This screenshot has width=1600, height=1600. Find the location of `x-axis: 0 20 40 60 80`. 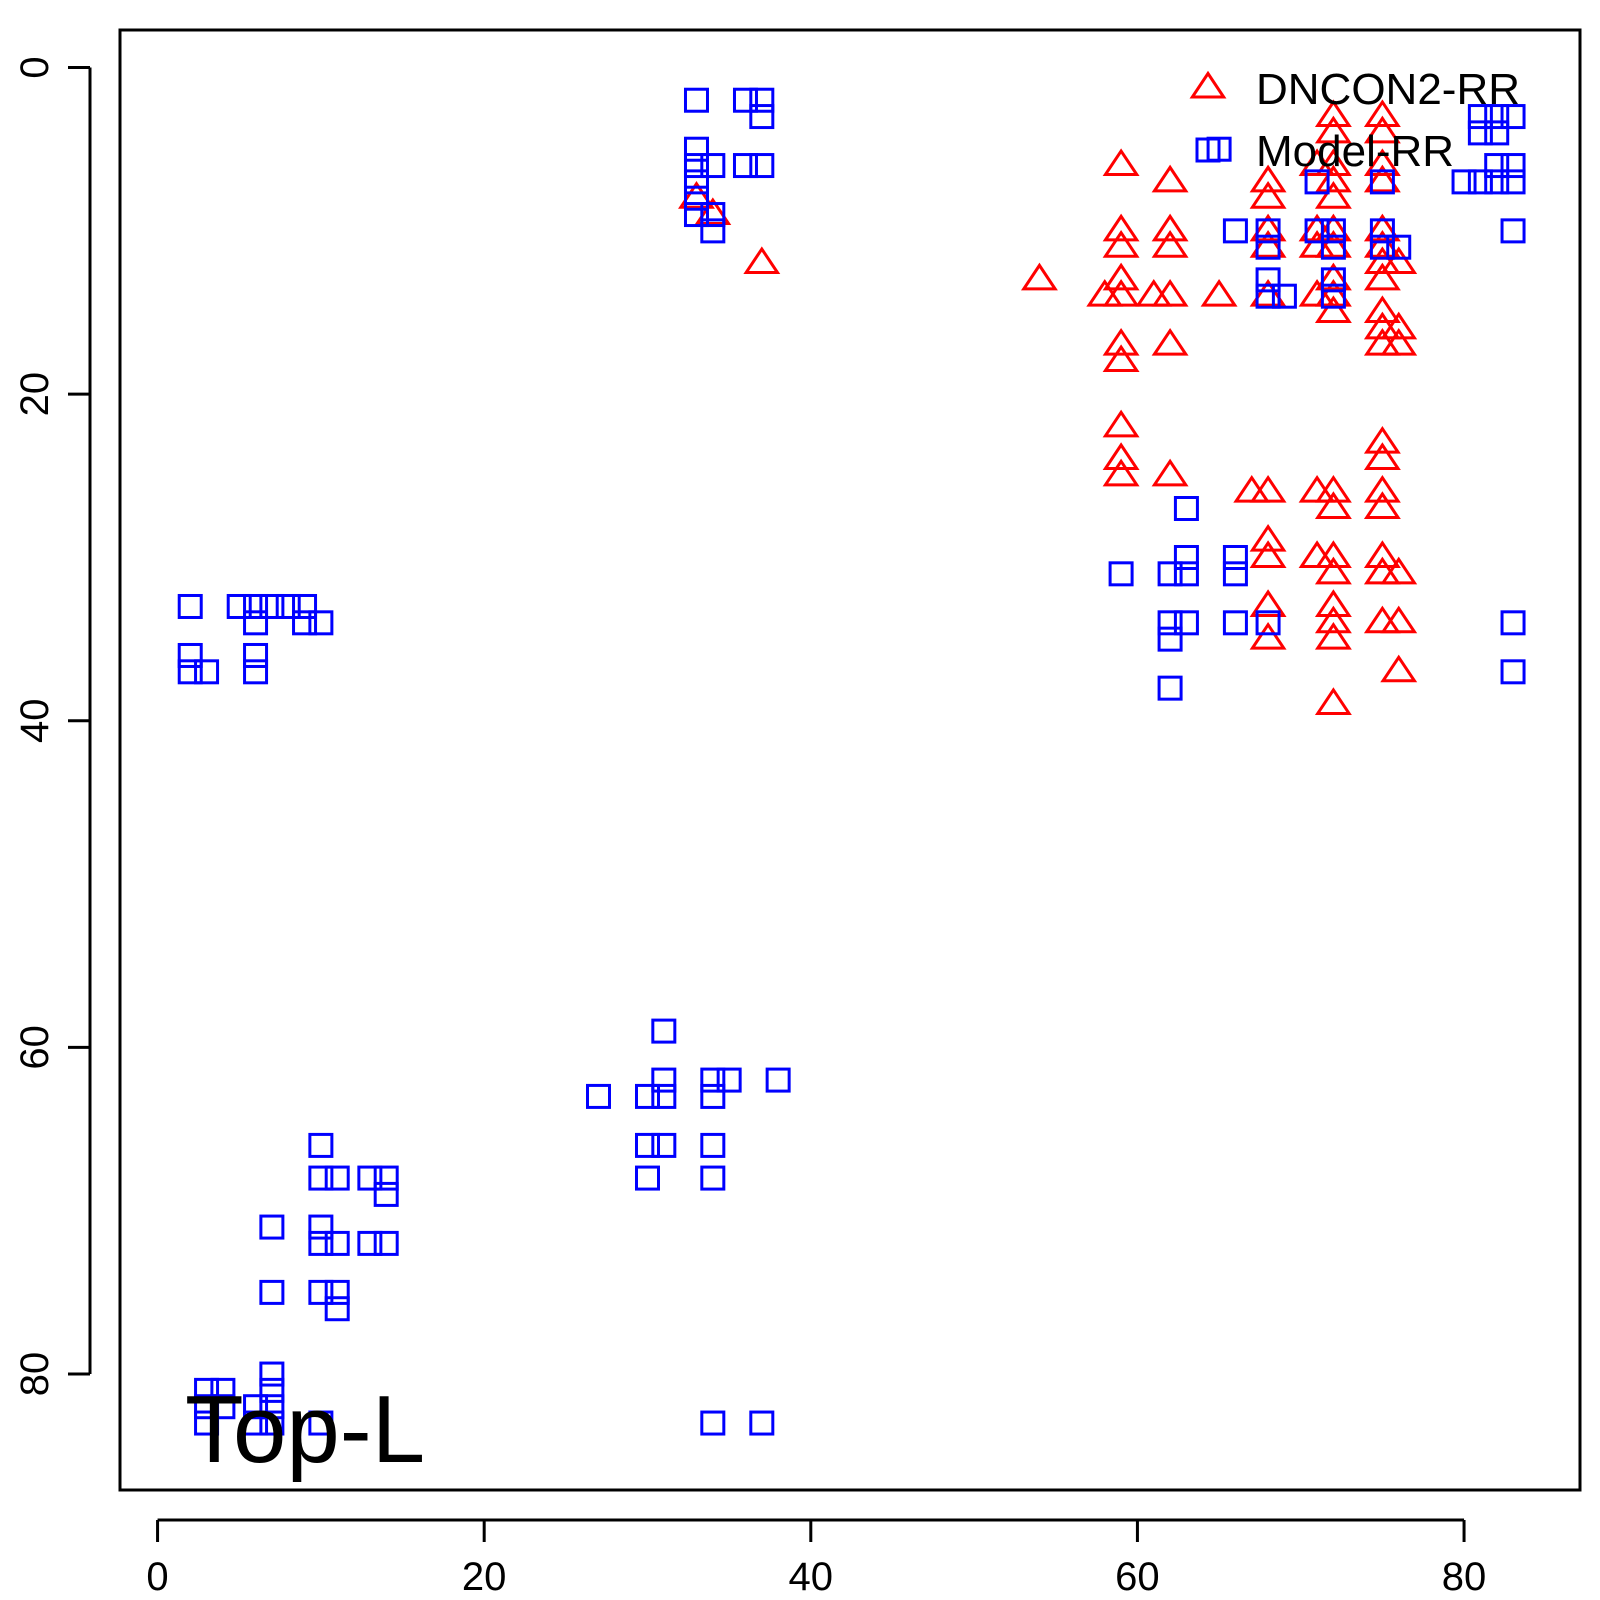

x-axis: 0 20 40 60 80 is located at coordinates (816, 1558).